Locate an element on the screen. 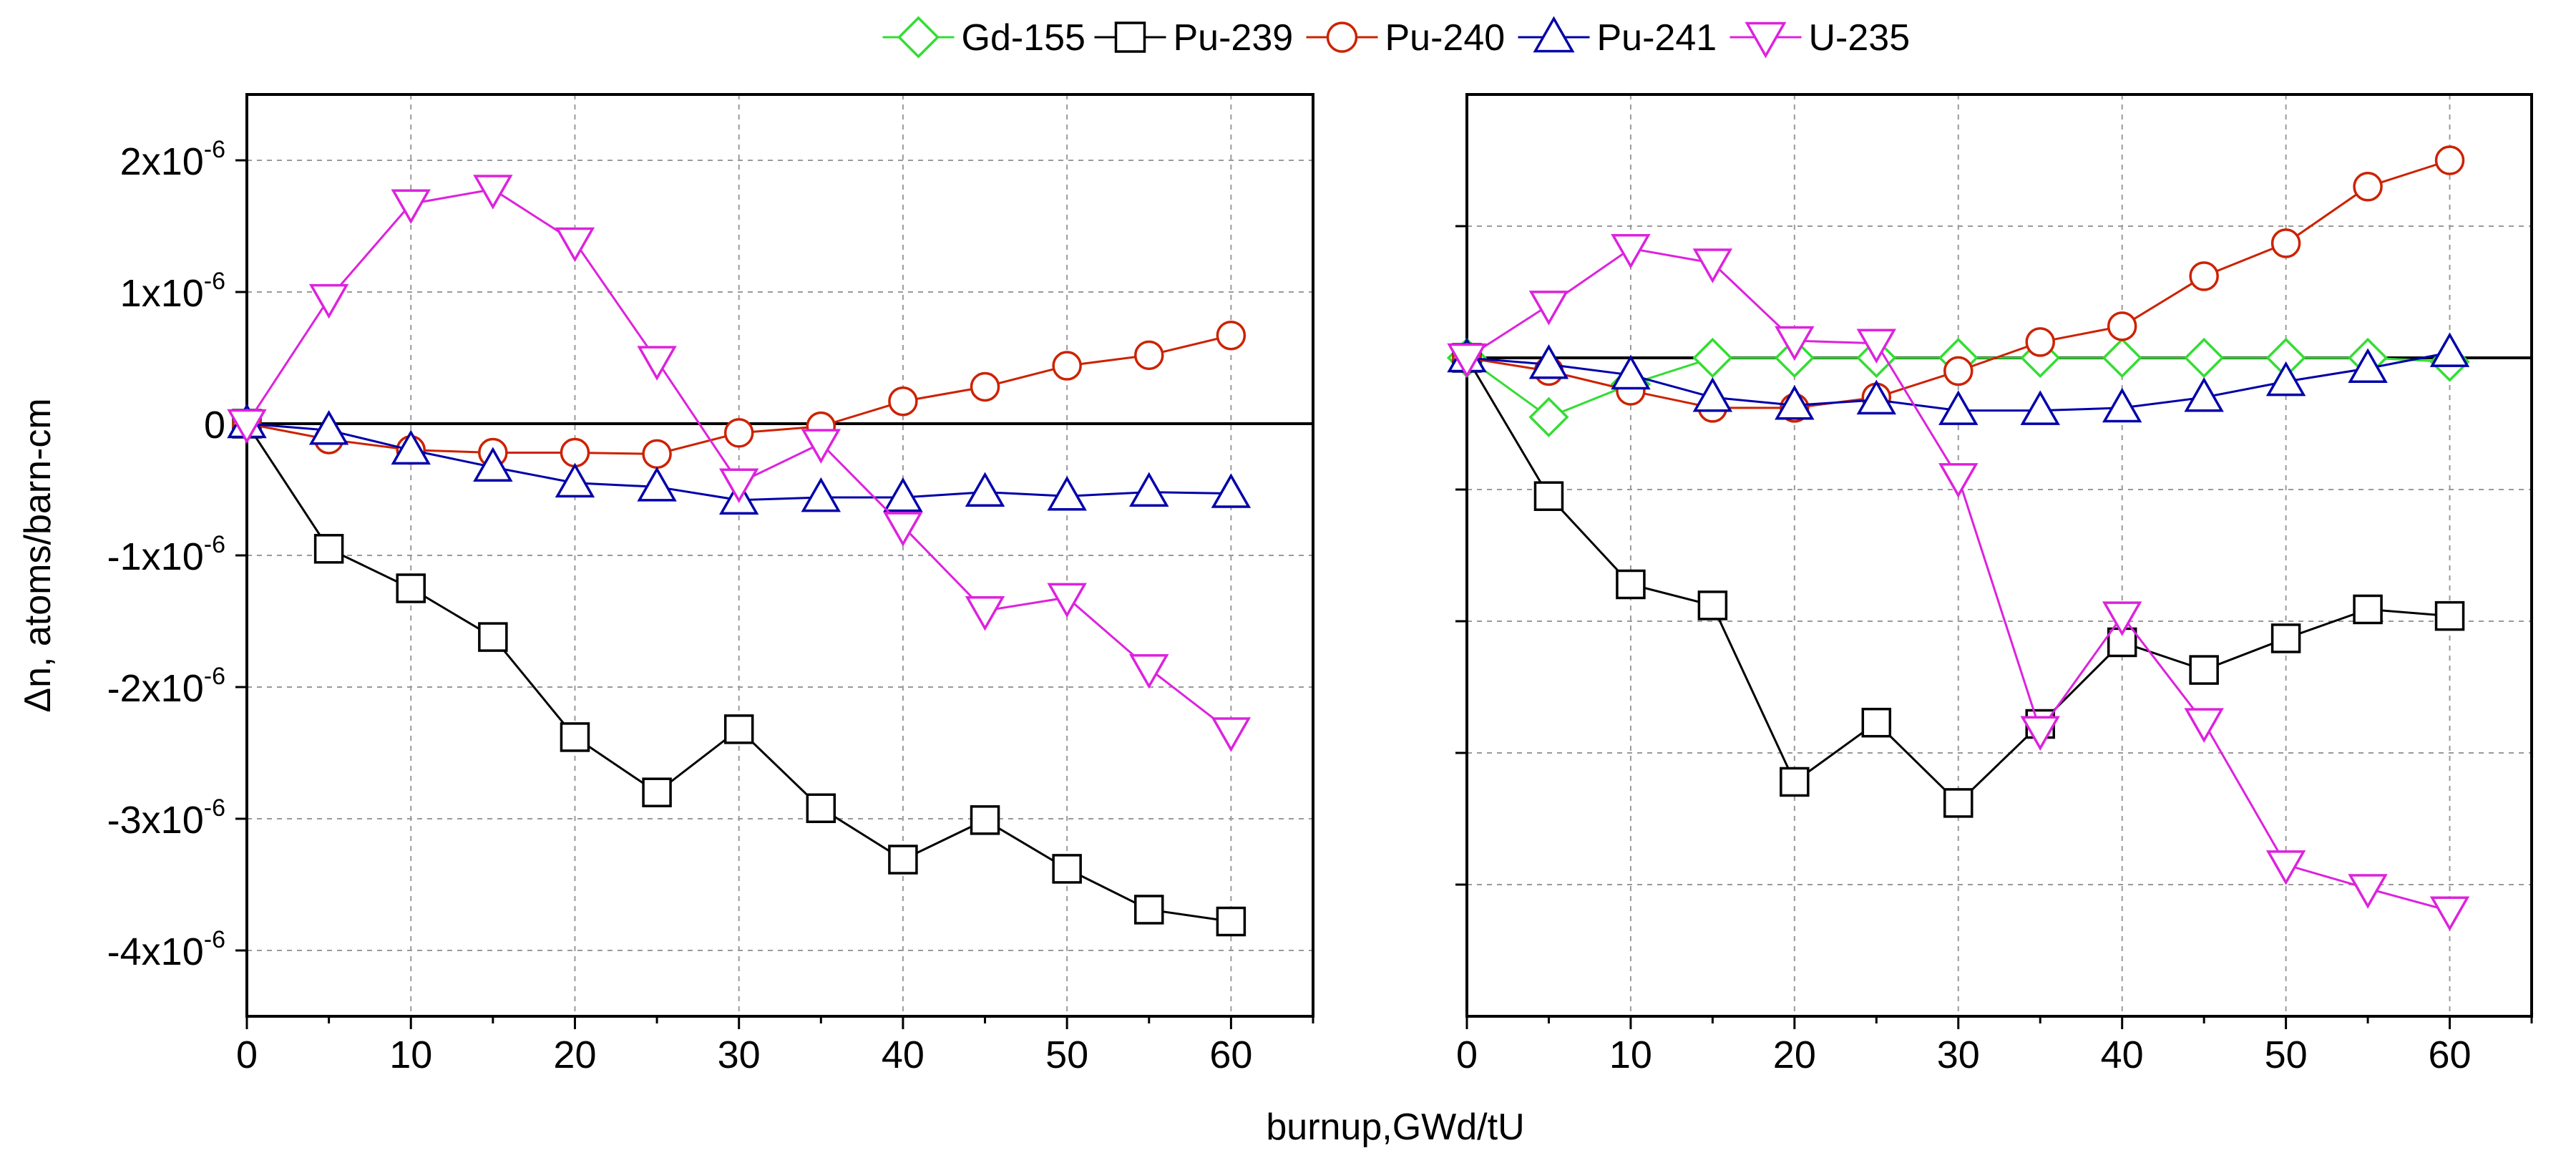 Image resolution: width=2576 pixels, height=1158 pixels. legend-item-gd-155: Gd-155 is located at coordinates (983, 37).